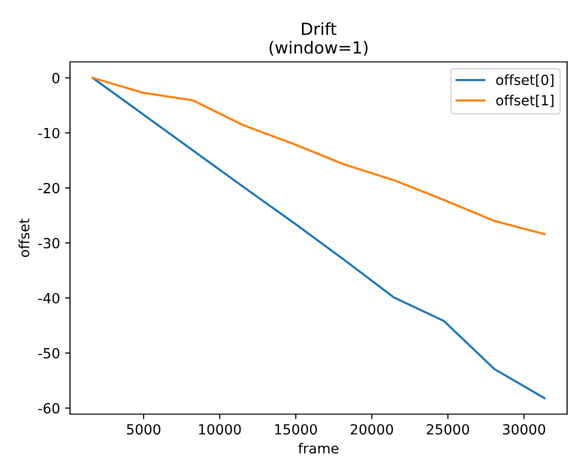  What do you see at coordinates (49, 353) in the screenshot?
I see `y-tick-label: -50` at bounding box center [49, 353].